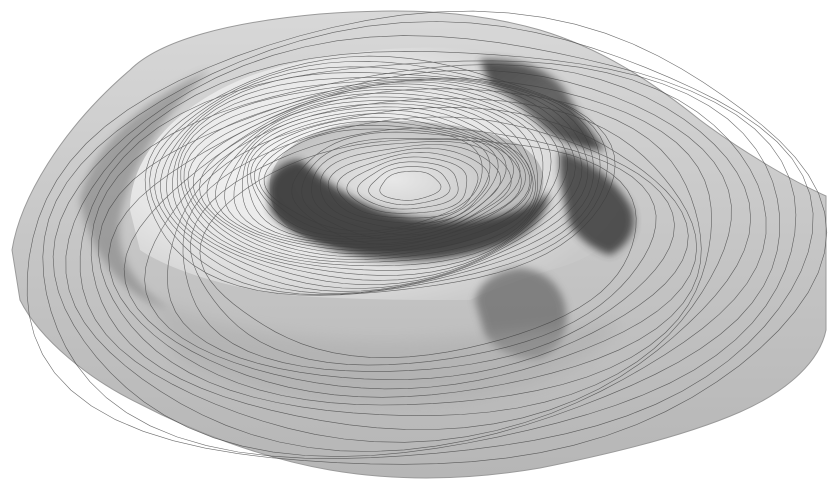 The image size is (828, 484). Describe the element at coordinates (145, 190) in the screenshot. I see `west-rim-shadow` at that location.